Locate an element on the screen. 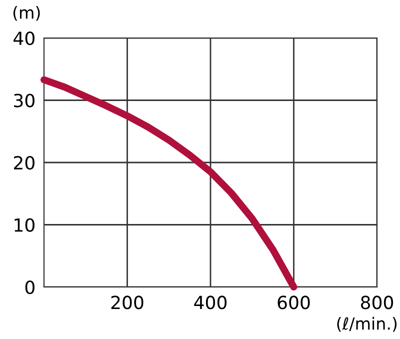 The width and height of the screenshot is (400, 339). y-axis-title: (m) is located at coordinates (26, 13).